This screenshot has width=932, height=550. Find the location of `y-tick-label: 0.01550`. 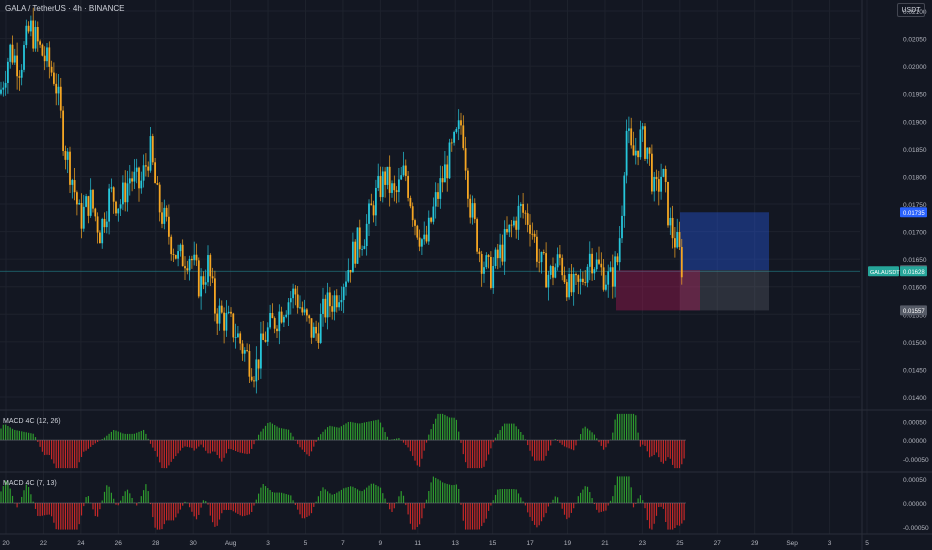

y-tick-label: 0.01550 is located at coordinates (915, 315).